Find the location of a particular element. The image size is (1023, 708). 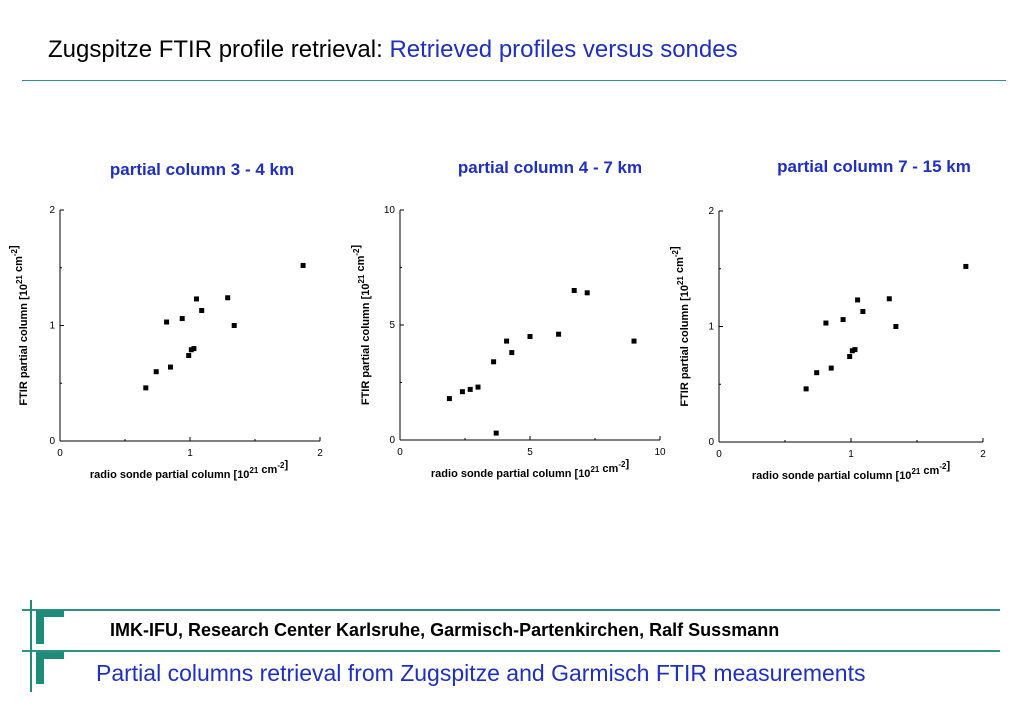

logo-bar-upper-v is located at coordinates (40, 627).